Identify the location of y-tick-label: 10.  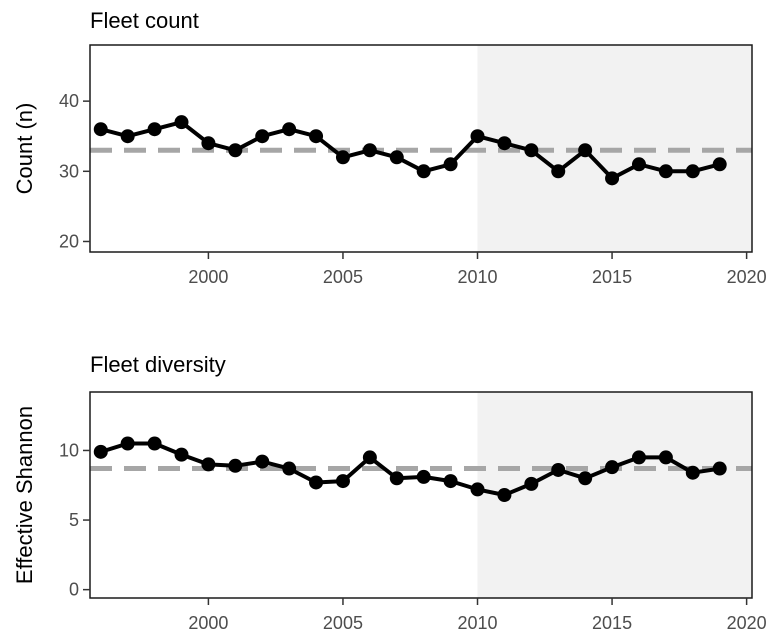
(69, 450).